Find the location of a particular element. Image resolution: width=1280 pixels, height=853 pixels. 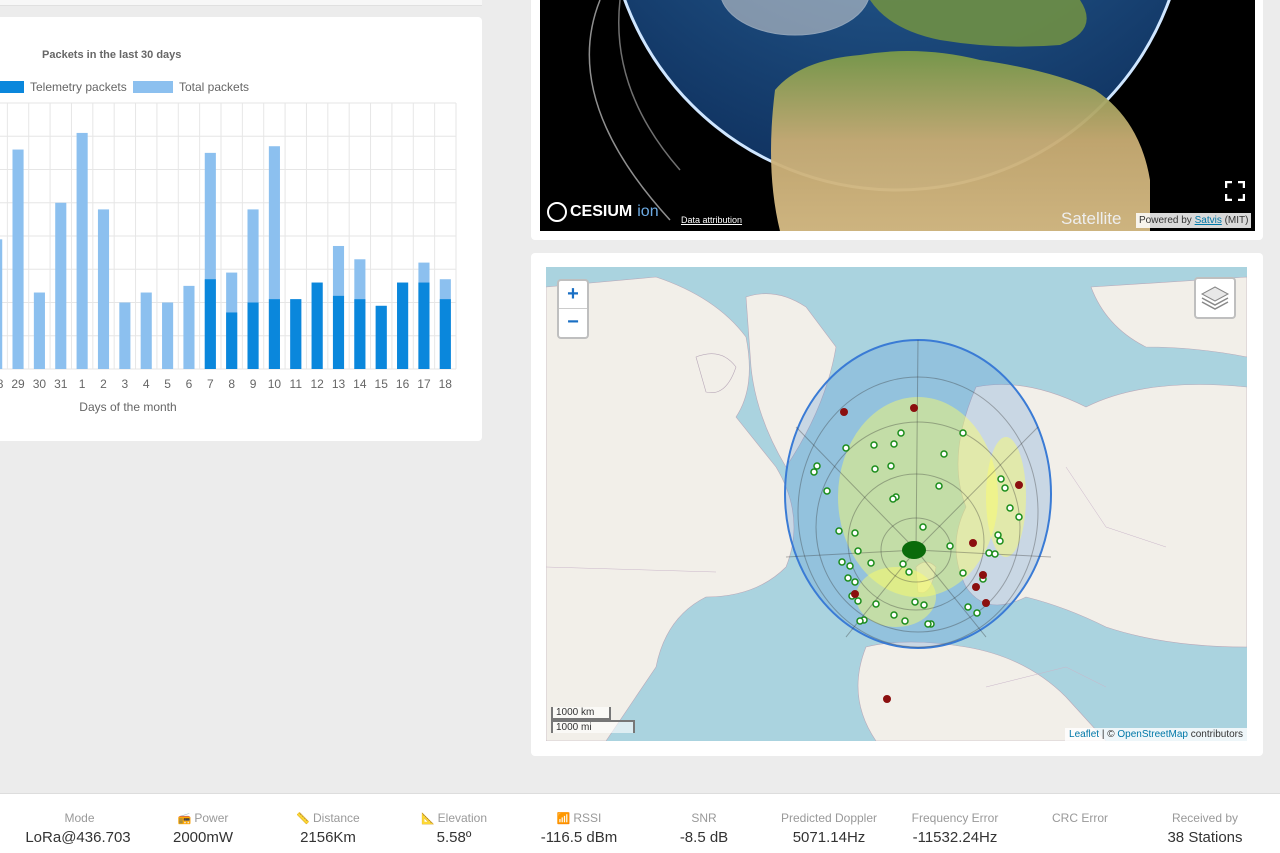

ground-stations is located at coordinates (916, 553).